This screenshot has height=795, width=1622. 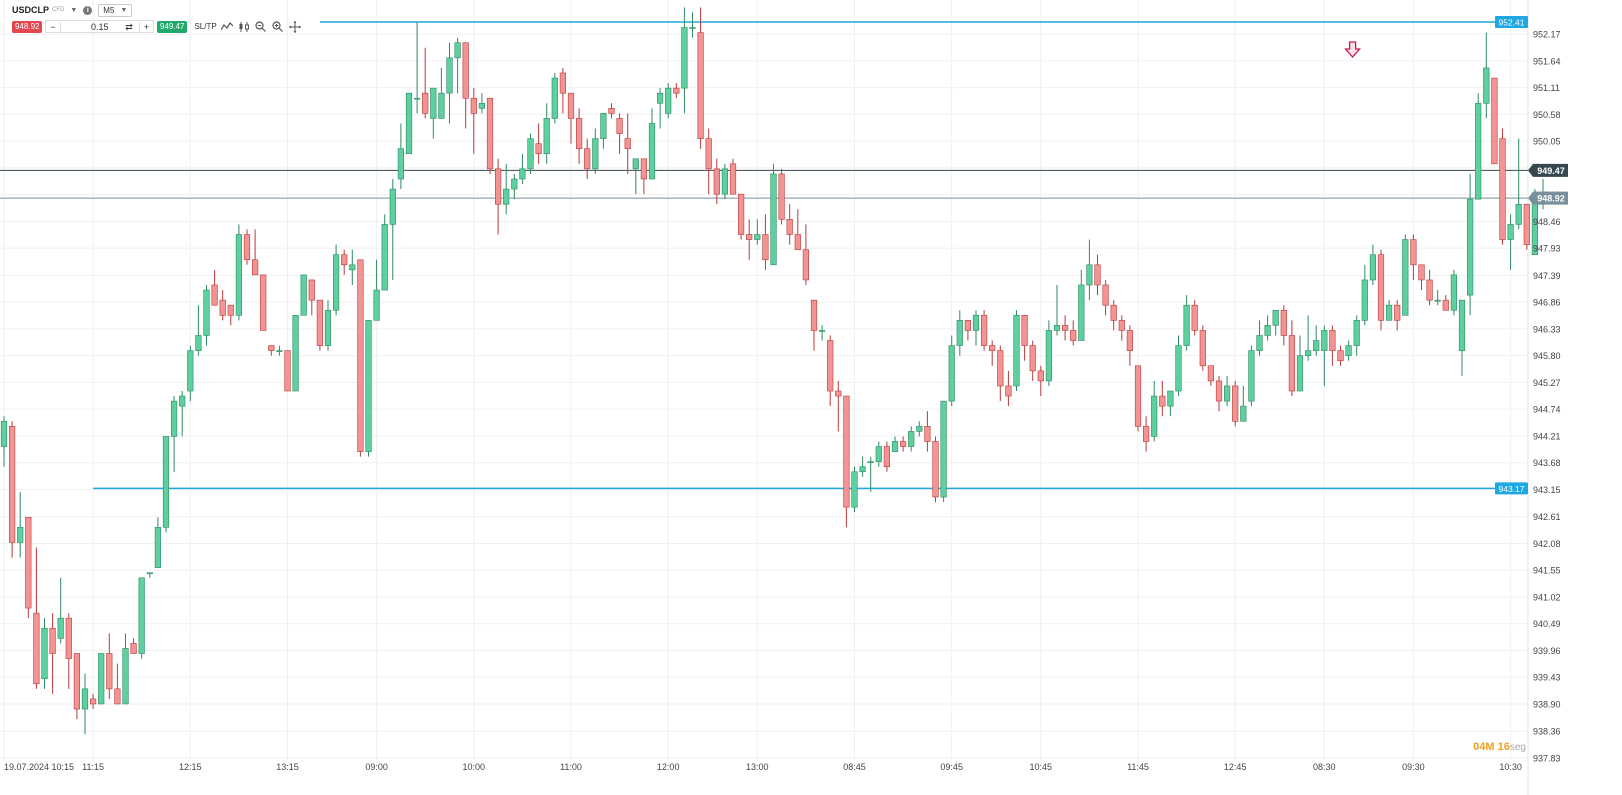 I want to click on timeframe-select: M5 ▼, so click(x=115, y=10).